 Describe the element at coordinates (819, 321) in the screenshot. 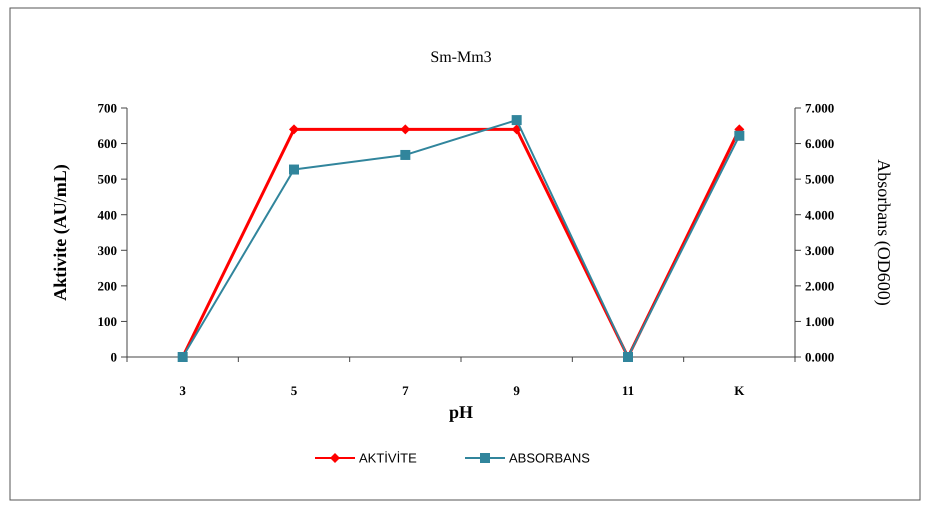

I see `y2-tick-label: 1.000` at that location.